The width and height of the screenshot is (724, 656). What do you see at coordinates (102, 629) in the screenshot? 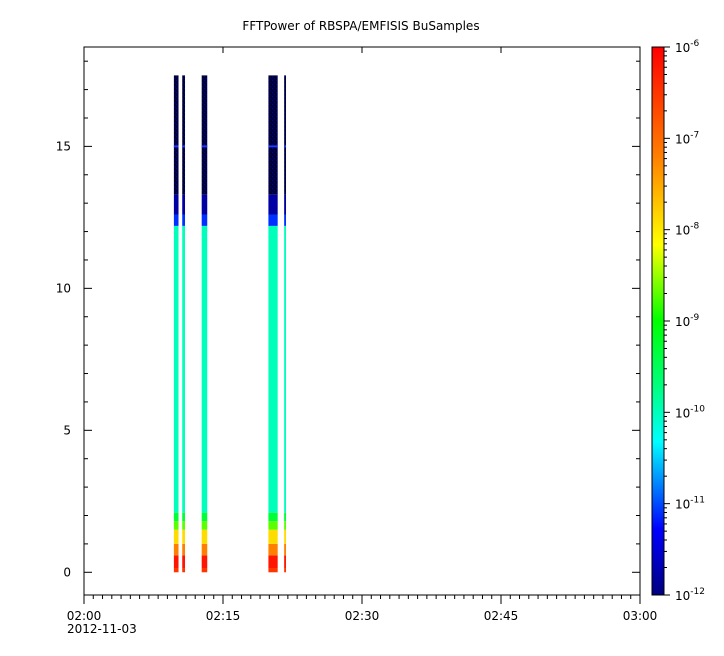
I see `x-date-label: 2012-11-03` at bounding box center [102, 629].